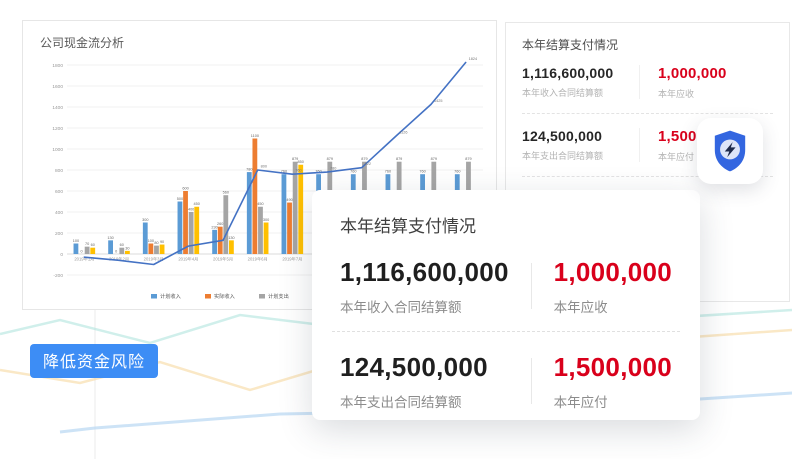 Image resolution: width=792 pixels, height=459 pixels. Describe the element at coordinates (612, 271) in the screenshot. I see `popup-receivable-value: 1,000,000` at that location.